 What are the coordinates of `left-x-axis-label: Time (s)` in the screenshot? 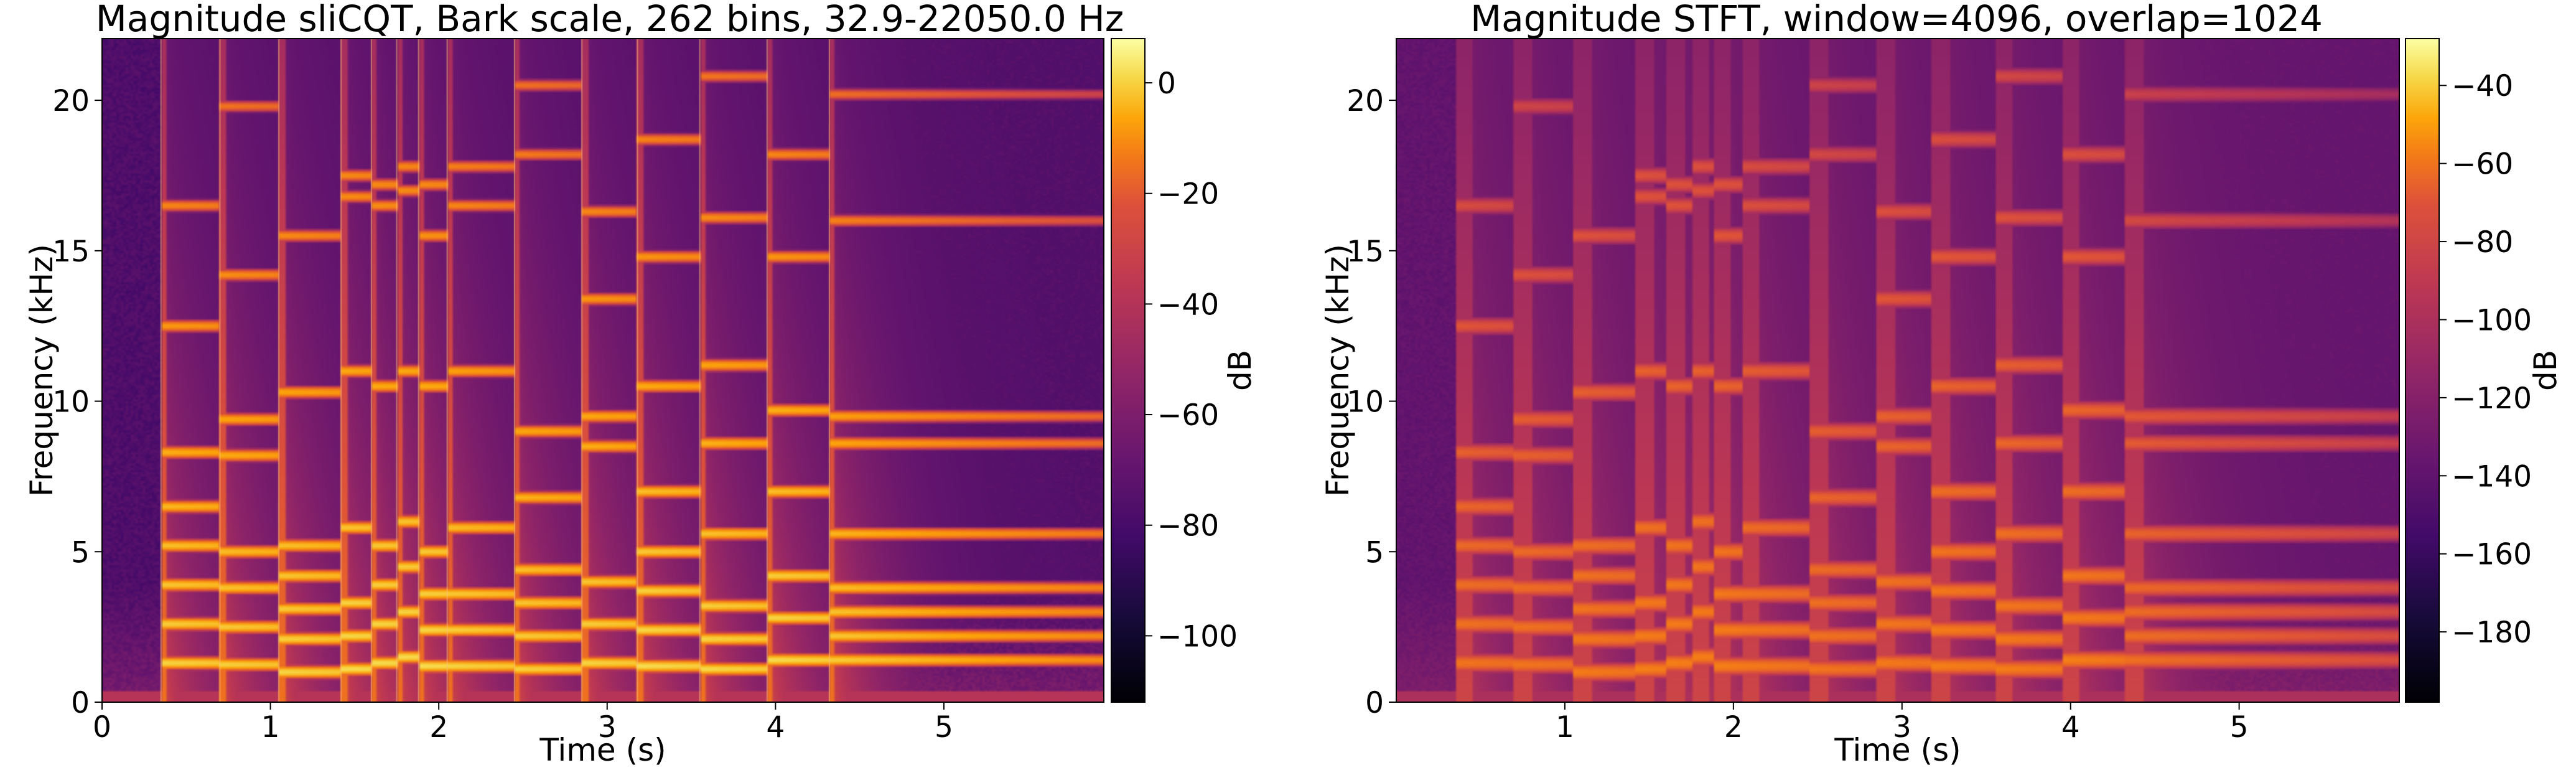 It's located at (602, 750).